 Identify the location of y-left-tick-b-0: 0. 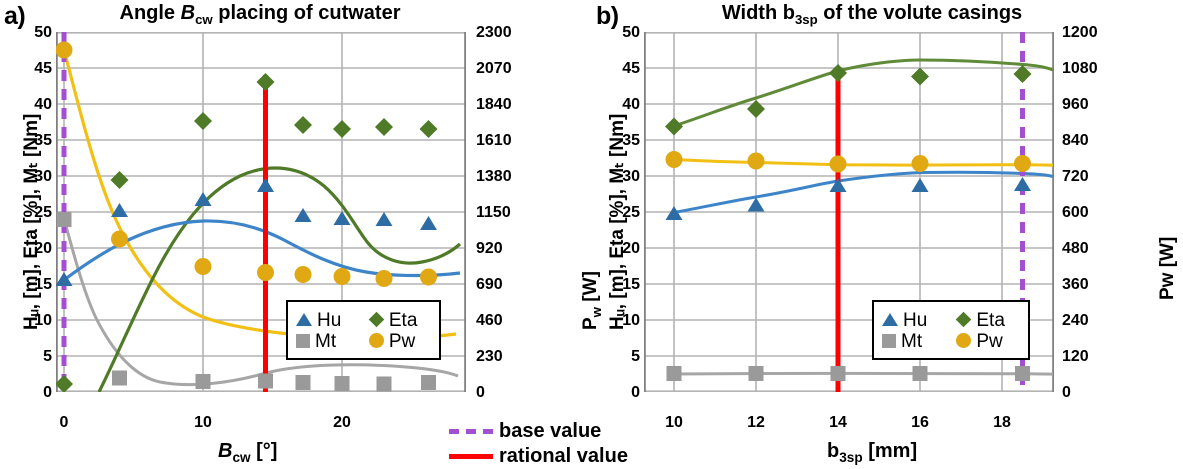
(635, 392).